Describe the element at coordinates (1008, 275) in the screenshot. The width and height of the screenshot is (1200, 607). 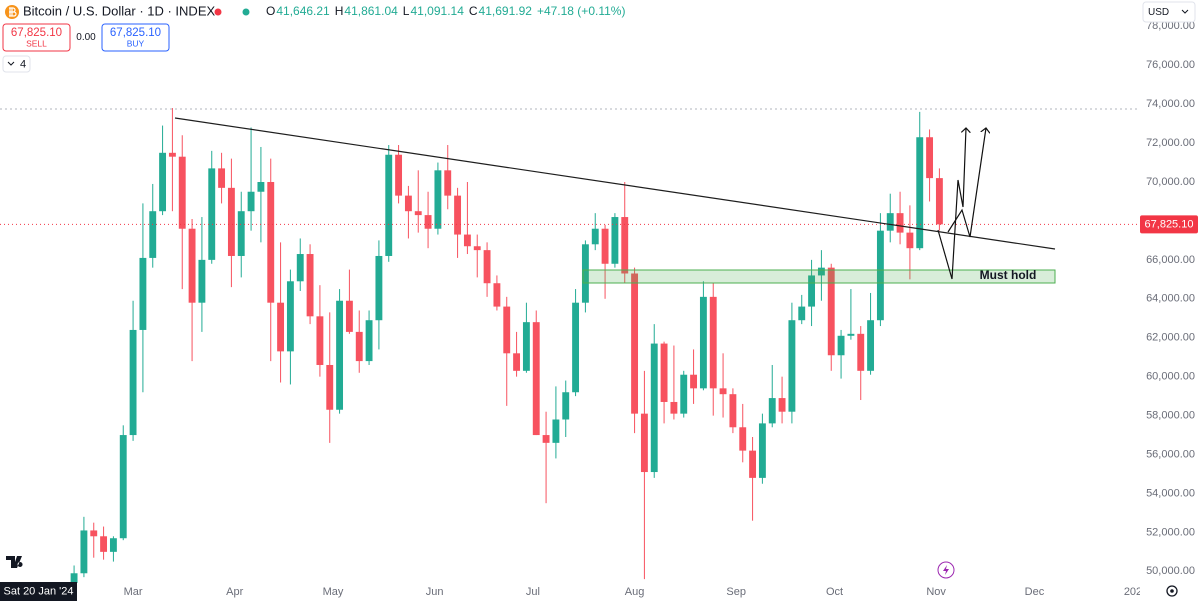
I see `annotation: Must hold` at that location.